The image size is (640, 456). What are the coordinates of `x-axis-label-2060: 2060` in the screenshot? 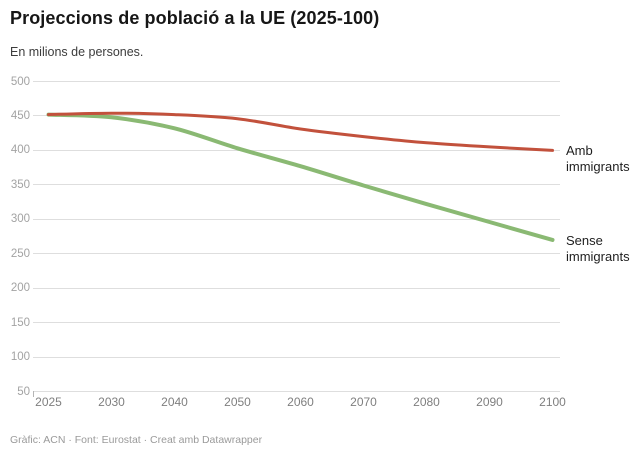 It's located at (300, 402).